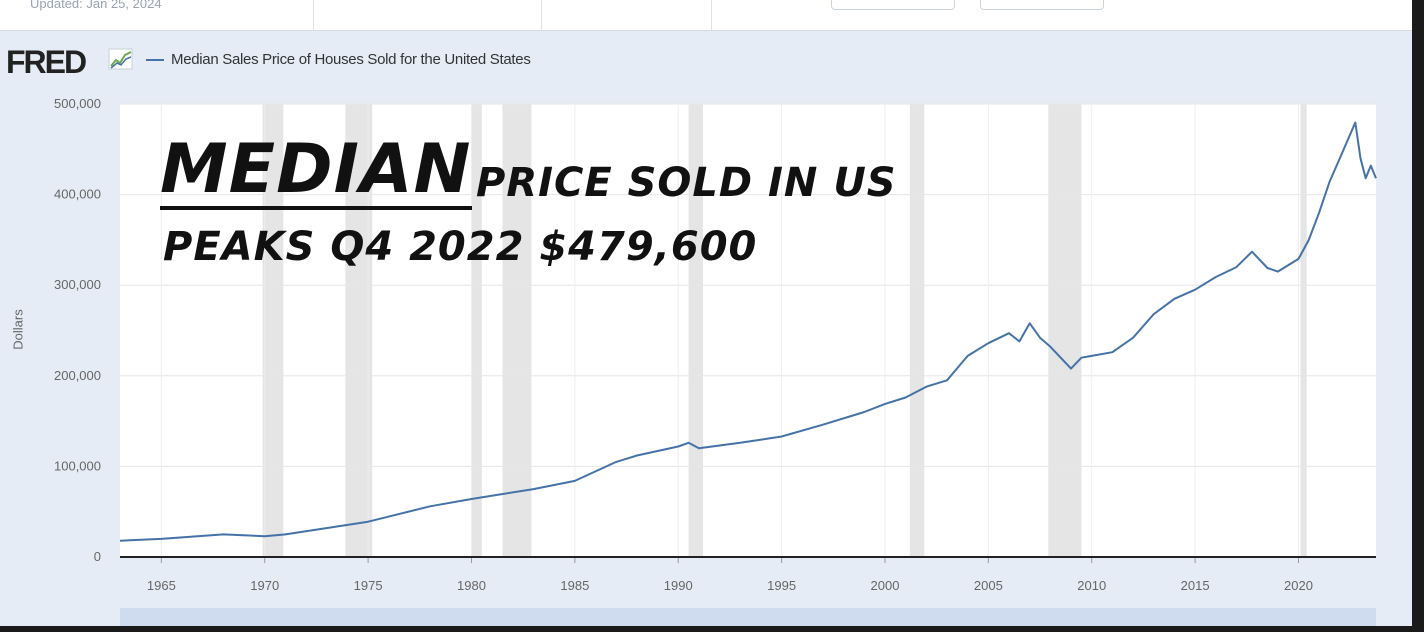  Describe the element at coordinates (96, 5) in the screenshot. I see `updated-date: Updated: Jan 25, 2024` at that location.